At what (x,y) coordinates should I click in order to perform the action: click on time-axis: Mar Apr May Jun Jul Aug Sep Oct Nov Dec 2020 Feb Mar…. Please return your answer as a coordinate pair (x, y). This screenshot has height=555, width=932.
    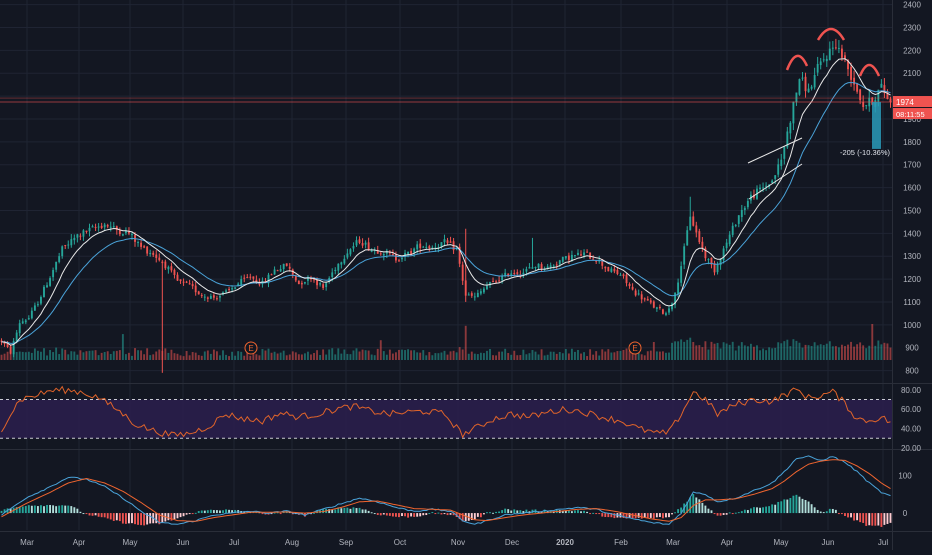
    Looking at the image, I should click on (454, 542).